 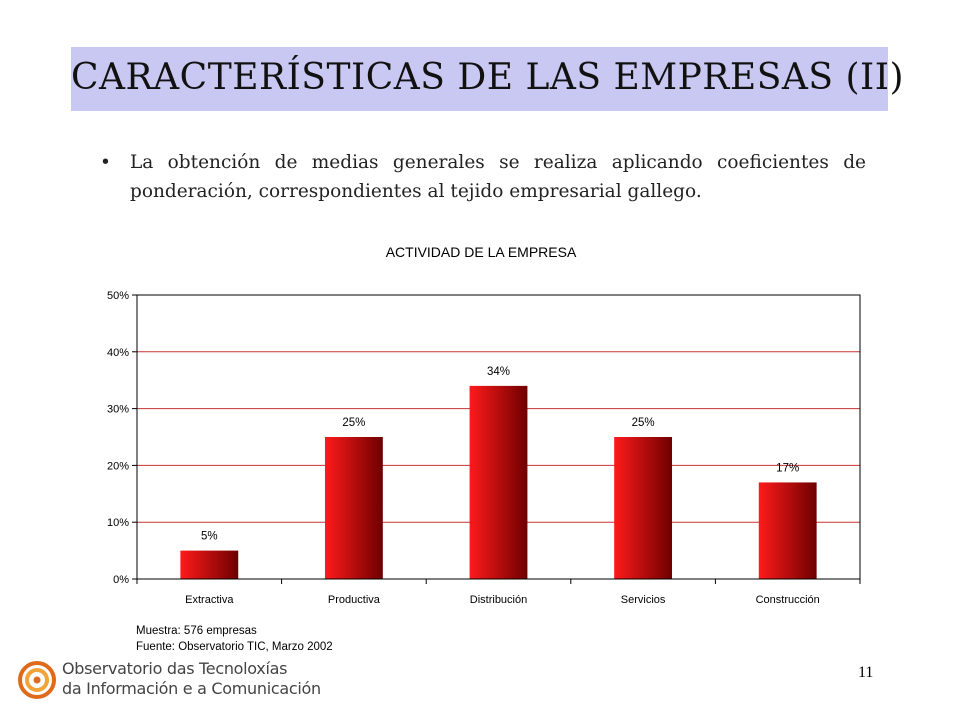 What do you see at coordinates (37, 680) in the screenshot?
I see `logo-spiral-icon` at bounding box center [37, 680].